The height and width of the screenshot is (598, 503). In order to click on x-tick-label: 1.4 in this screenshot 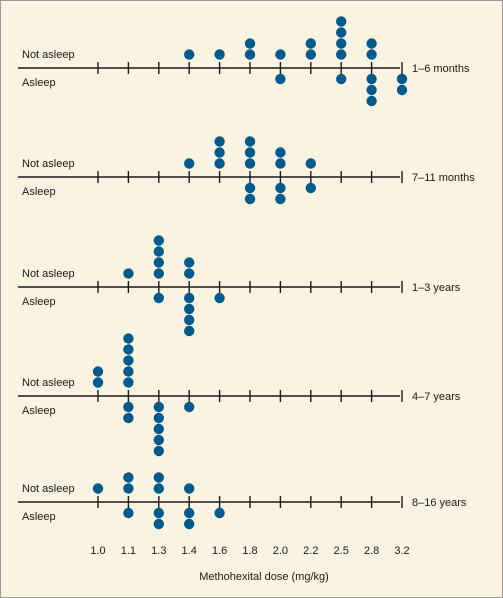, I will do `click(189, 551)`.